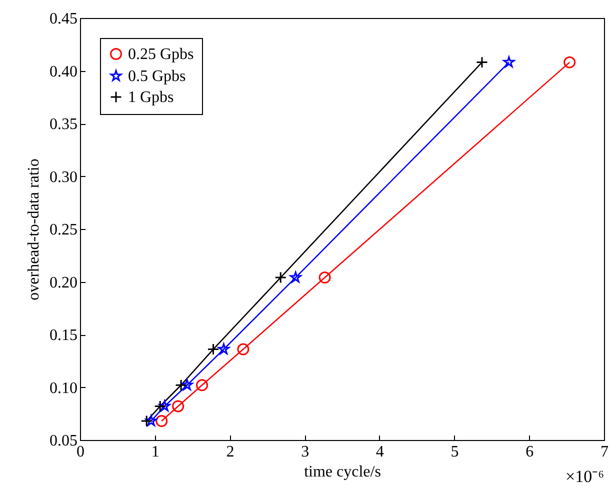 The width and height of the screenshot is (610, 487). What do you see at coordinates (380, 452) in the screenshot?
I see `x-tick-label: 4` at bounding box center [380, 452].